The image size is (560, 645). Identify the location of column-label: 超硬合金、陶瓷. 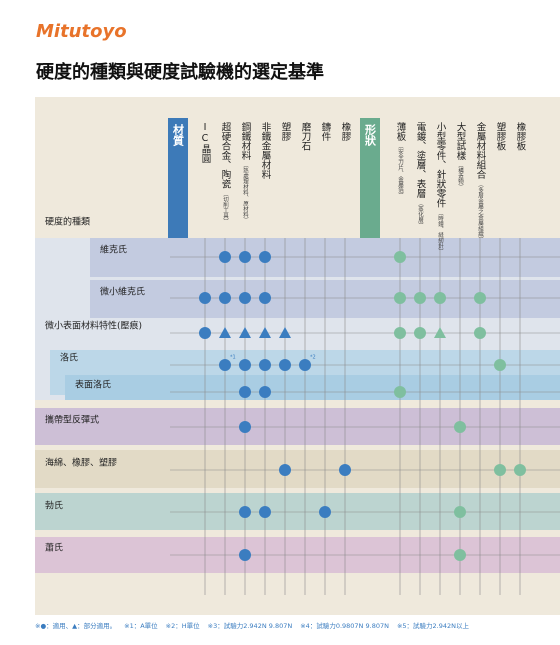
(226, 155).